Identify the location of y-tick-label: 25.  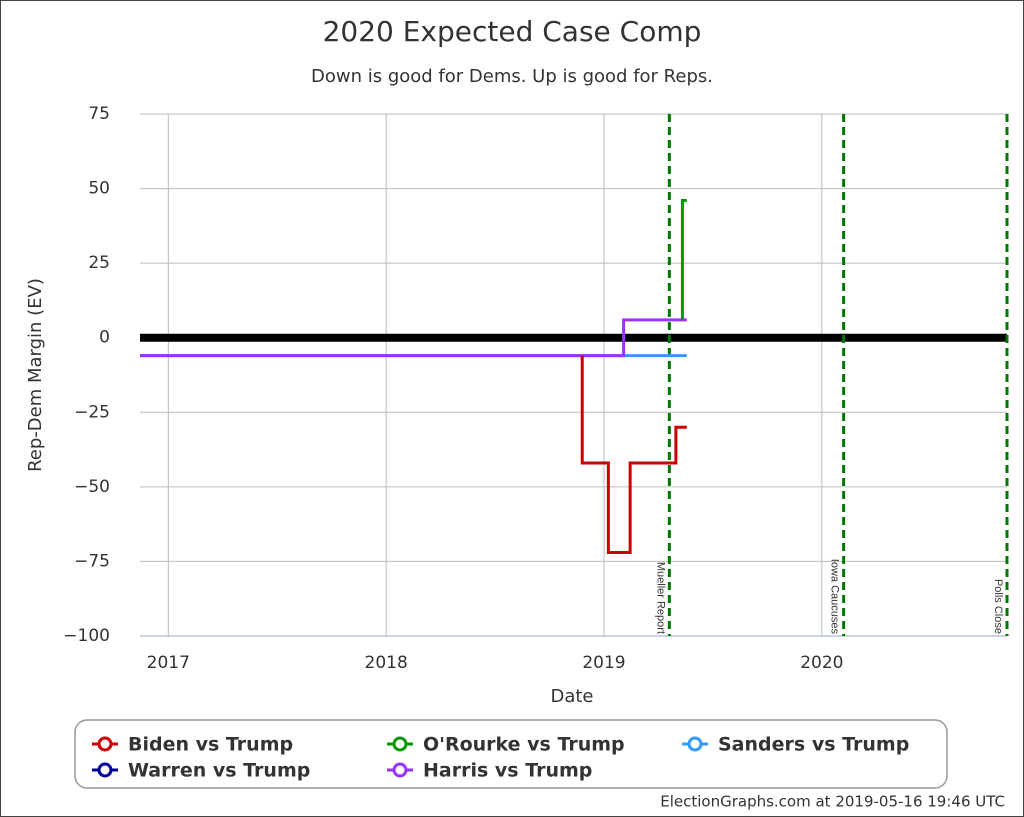
(99, 263).